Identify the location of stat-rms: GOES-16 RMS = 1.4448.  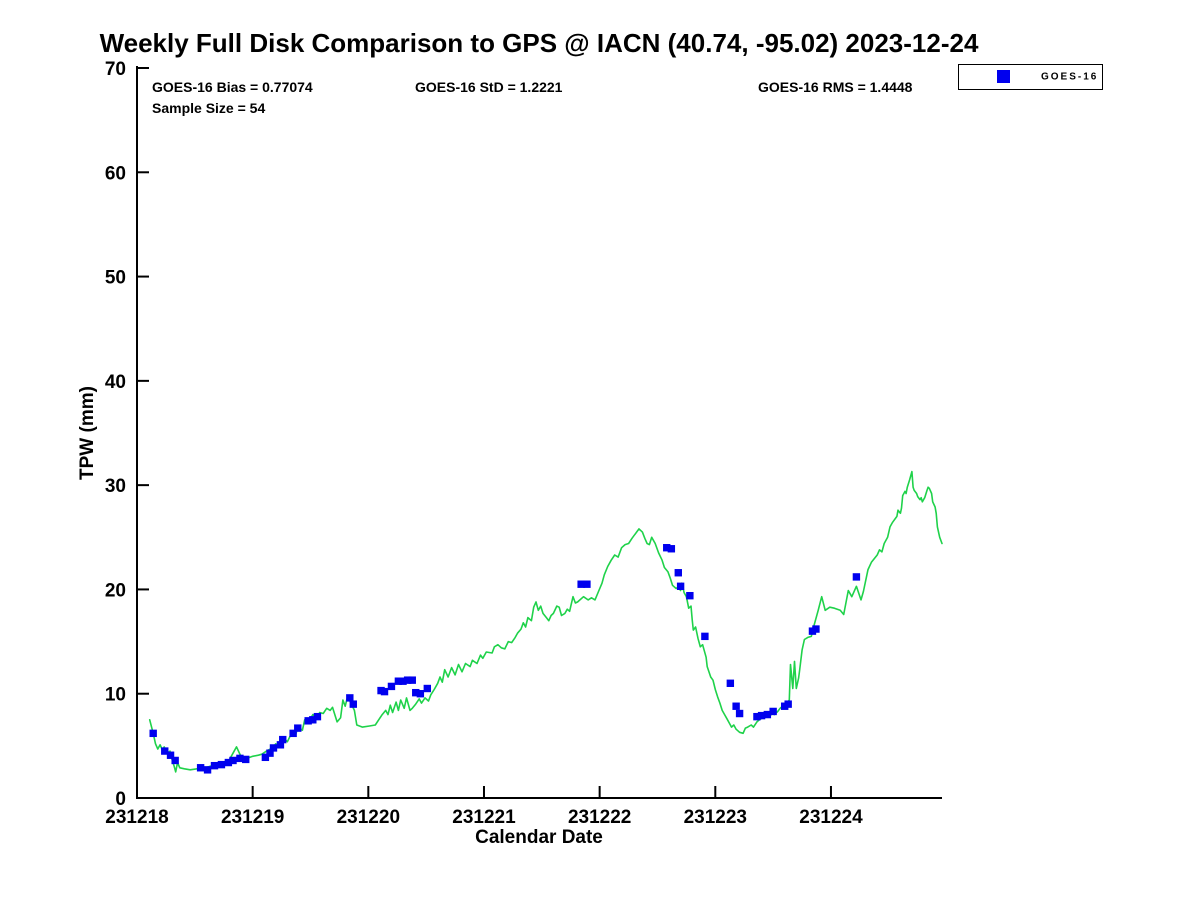
(835, 87).